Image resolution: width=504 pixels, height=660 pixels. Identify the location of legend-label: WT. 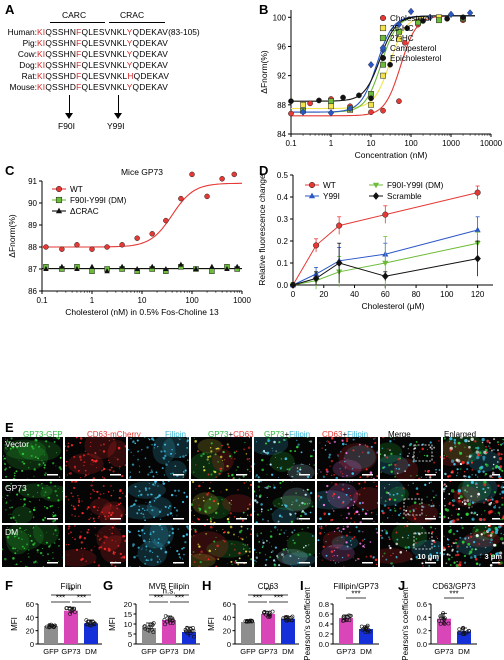
(329, 185).